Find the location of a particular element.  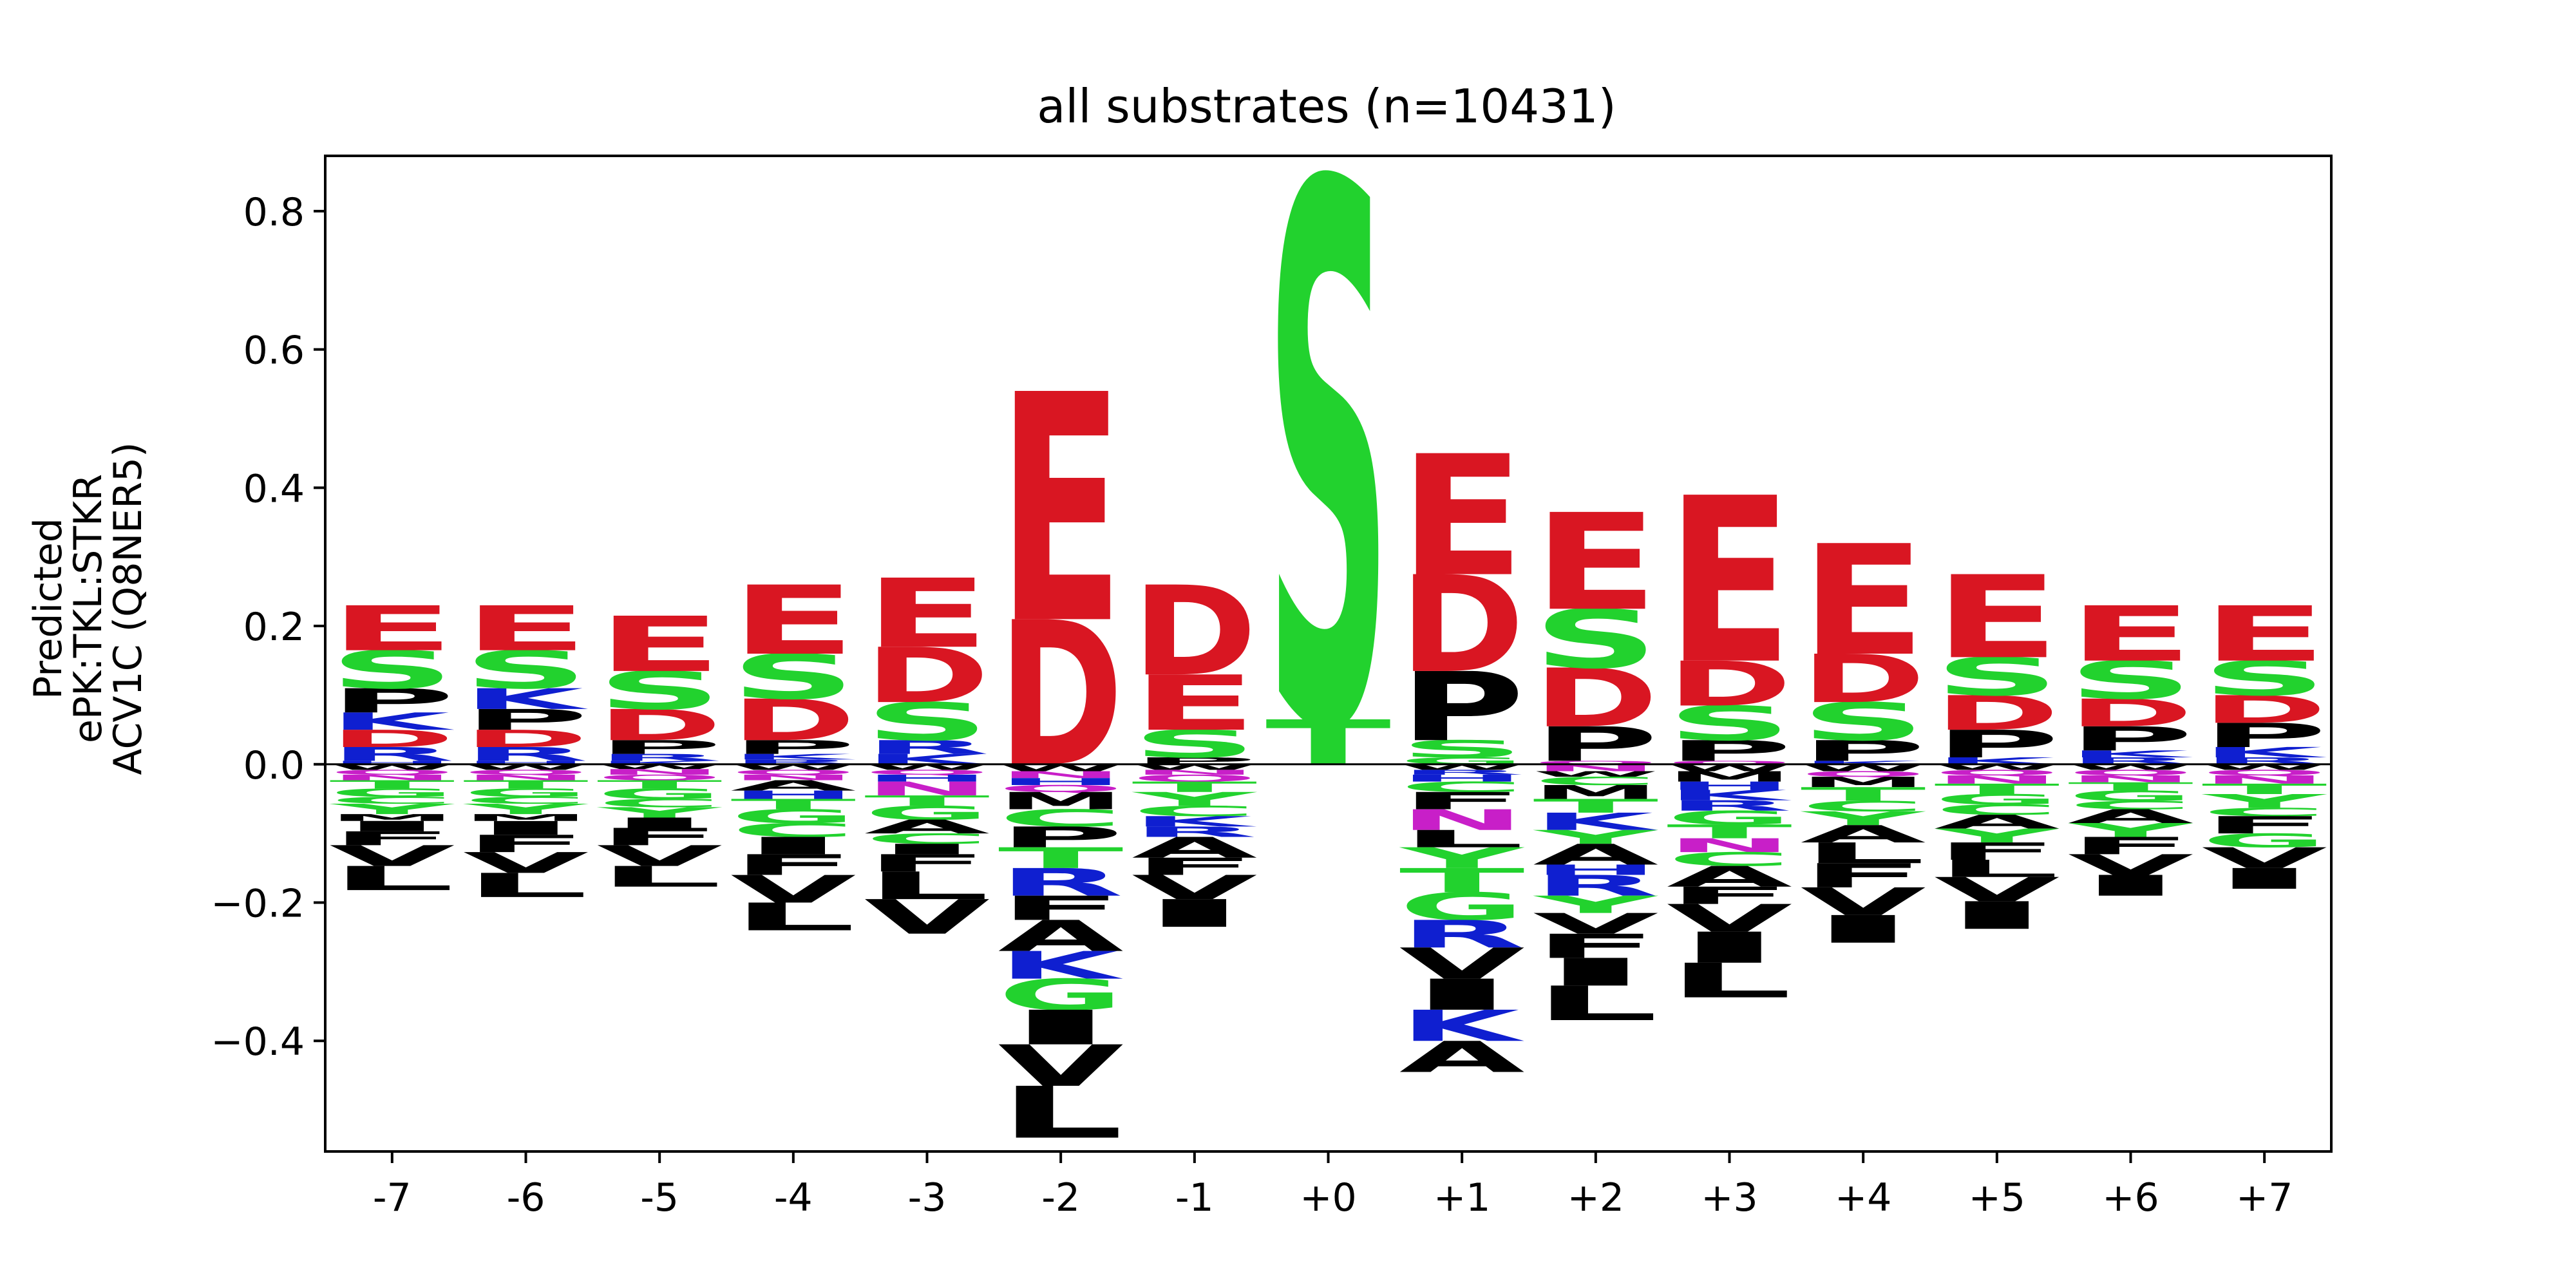

y-tick-label: 0.4 is located at coordinates (274, 489).